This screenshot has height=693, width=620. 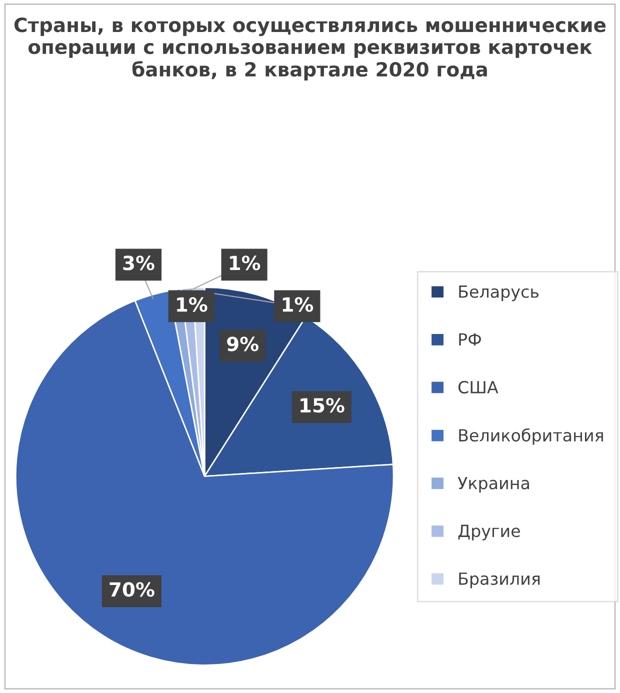 What do you see at coordinates (499, 580) in the screenshot?
I see `legend-label: Бразилия` at bounding box center [499, 580].